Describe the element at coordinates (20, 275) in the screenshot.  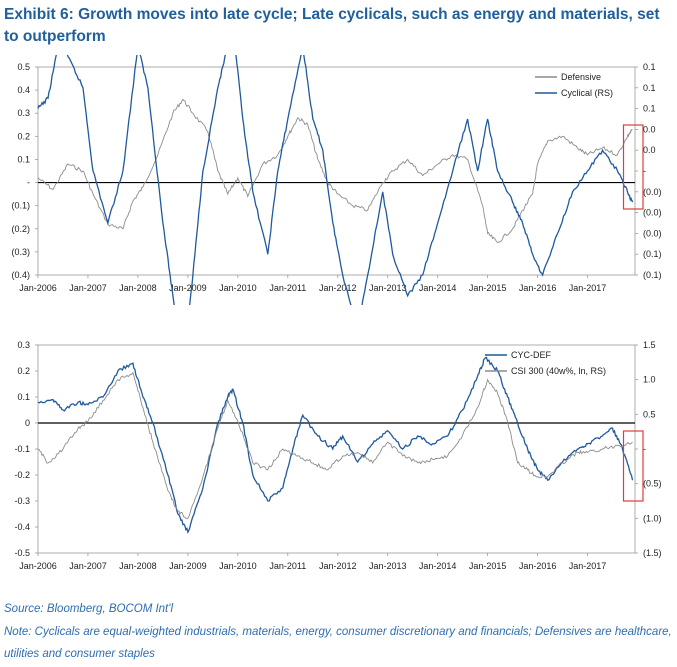
I see `y-left-tick-label: (0.4)` at that location.